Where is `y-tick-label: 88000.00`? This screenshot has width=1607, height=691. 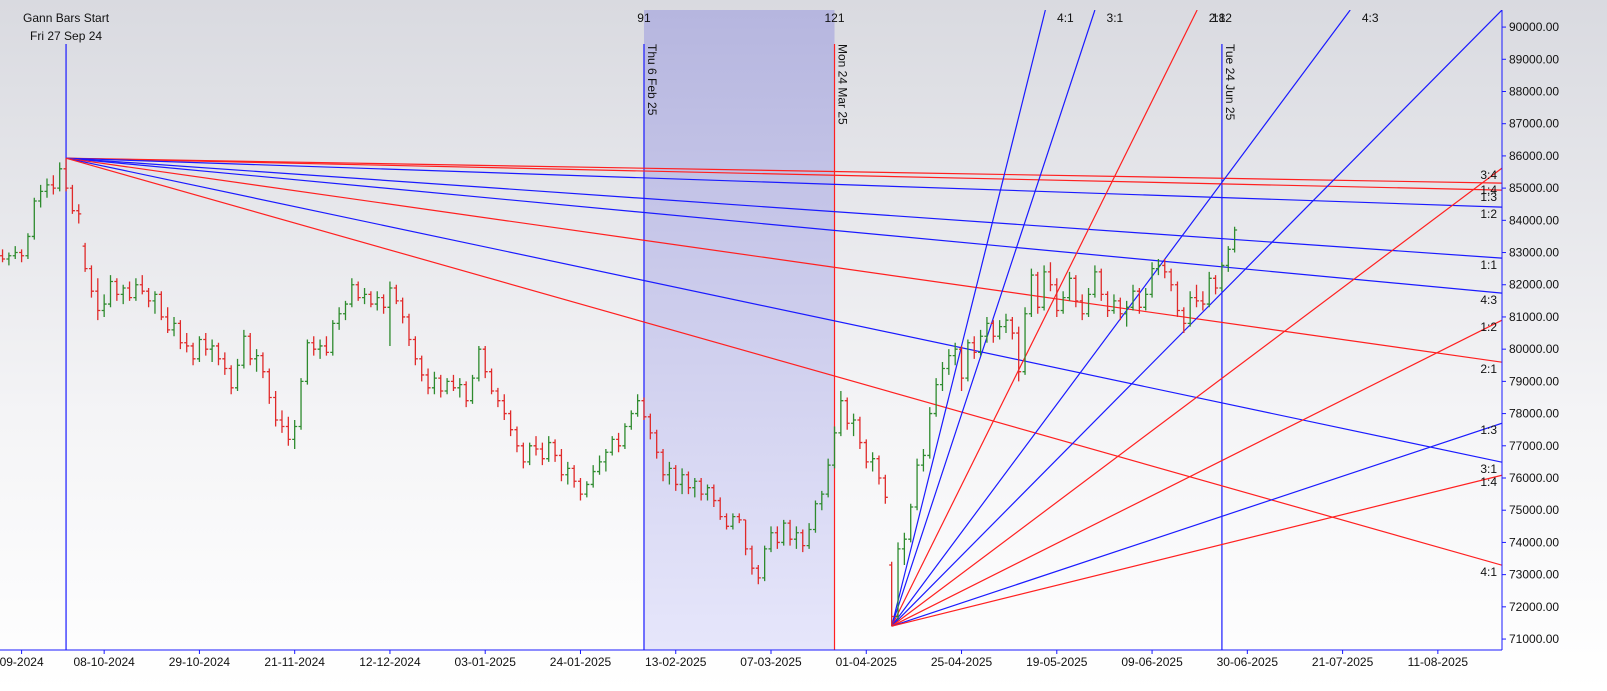
y-tick-label: 88000.00 is located at coordinates (1534, 91).